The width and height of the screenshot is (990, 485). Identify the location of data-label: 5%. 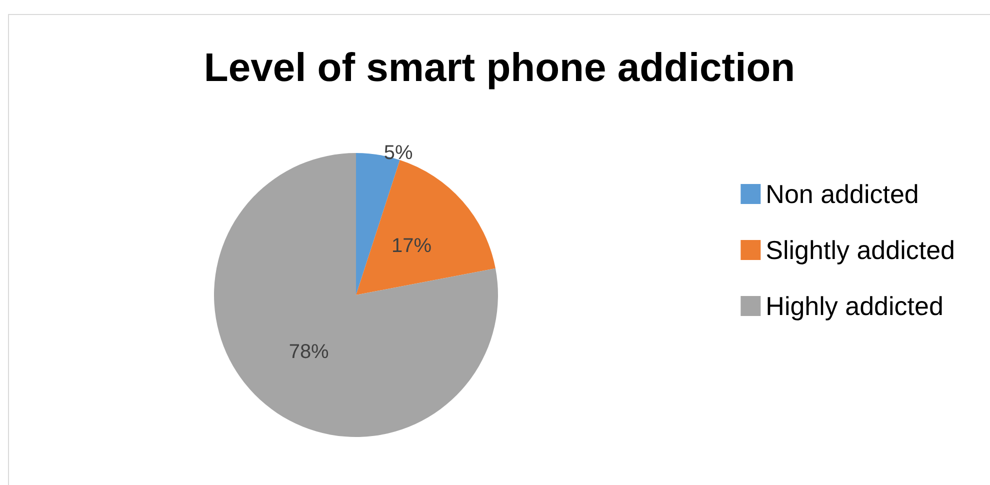
(398, 153).